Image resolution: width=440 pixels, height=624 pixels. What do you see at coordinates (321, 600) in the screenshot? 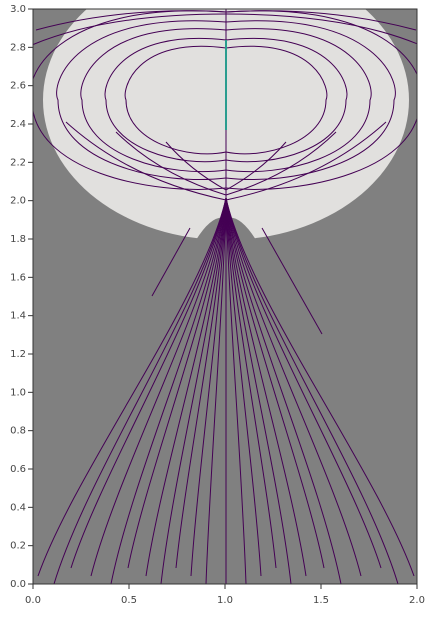
I see `x-tick-label: 1.5` at bounding box center [321, 600].